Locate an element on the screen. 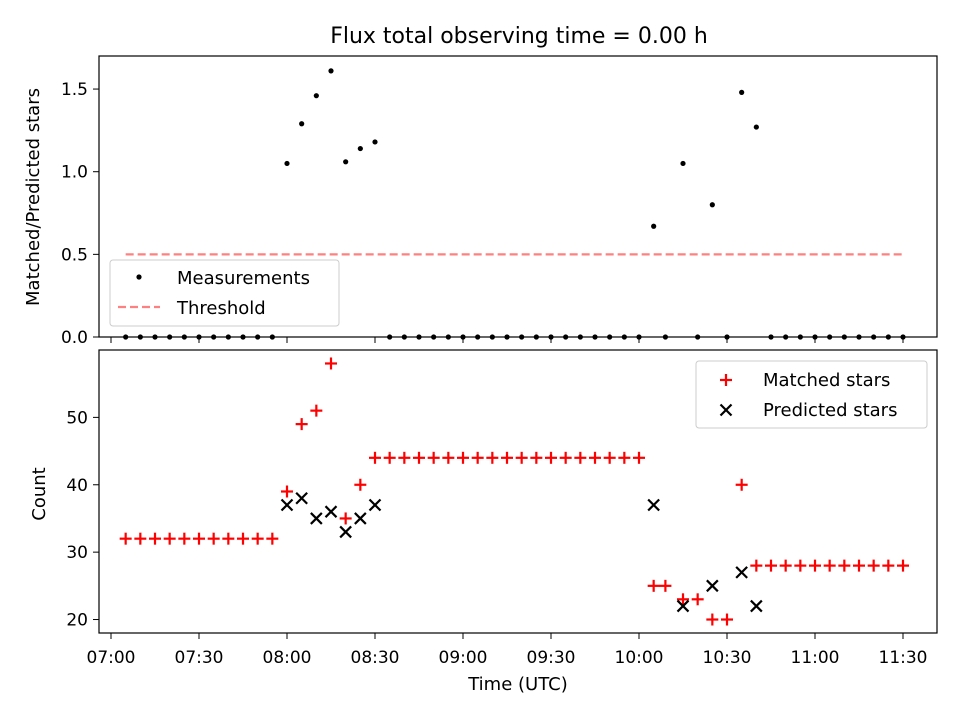  x-tick-label: 07:30 is located at coordinates (199, 658).